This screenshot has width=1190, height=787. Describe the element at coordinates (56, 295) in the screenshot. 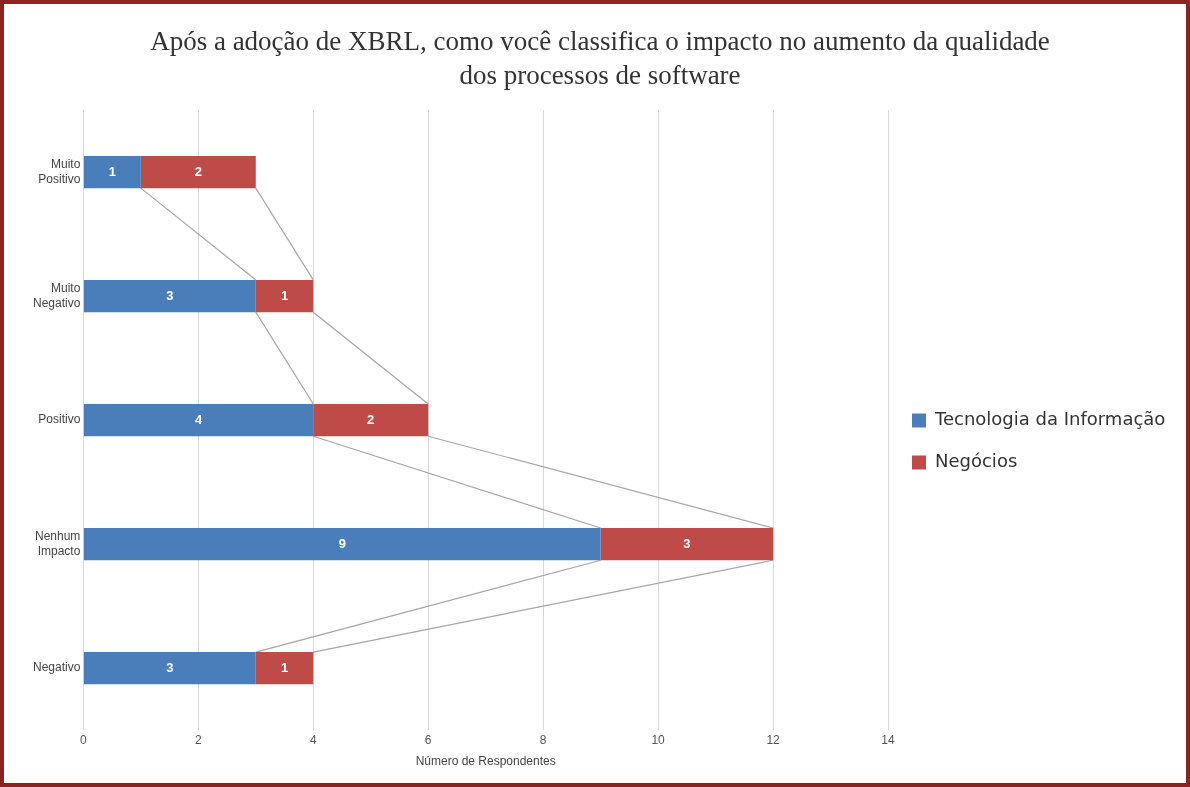

I see `y-tick-label: Muito Negativo` at that location.